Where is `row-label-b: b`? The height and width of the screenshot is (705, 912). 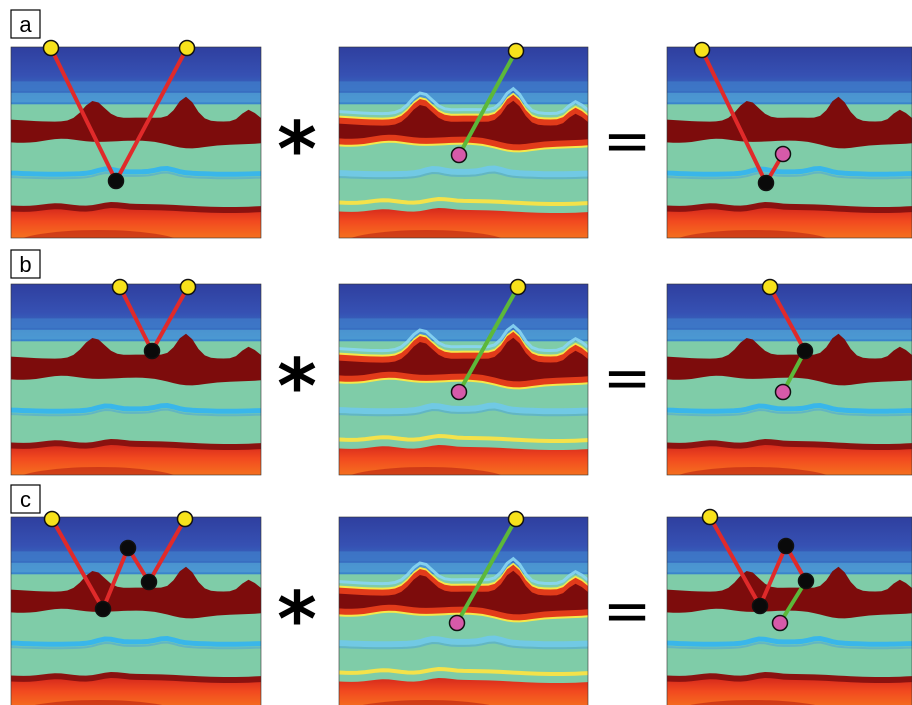 row-label-b: b is located at coordinates (25, 264).